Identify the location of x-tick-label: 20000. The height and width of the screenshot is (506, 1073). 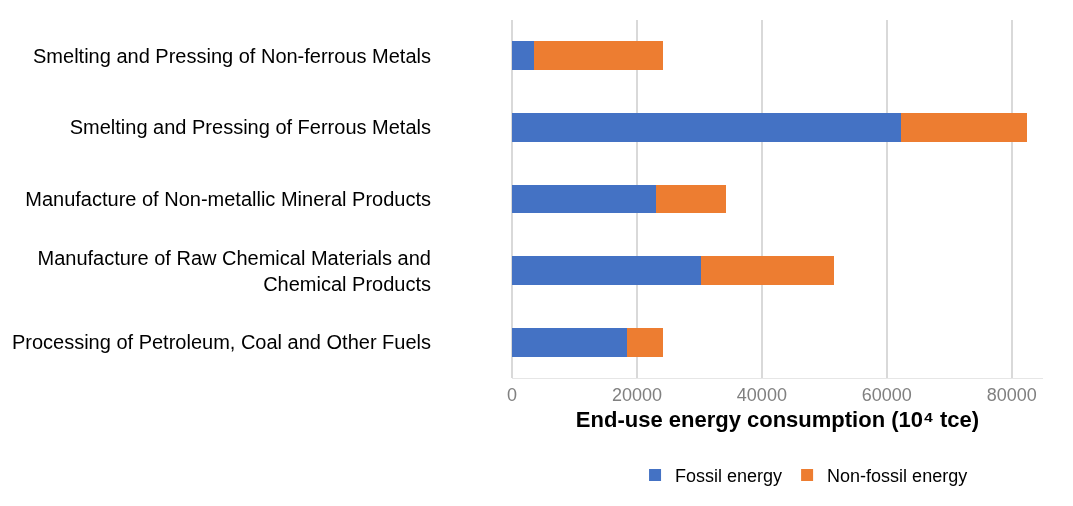
(636, 394).